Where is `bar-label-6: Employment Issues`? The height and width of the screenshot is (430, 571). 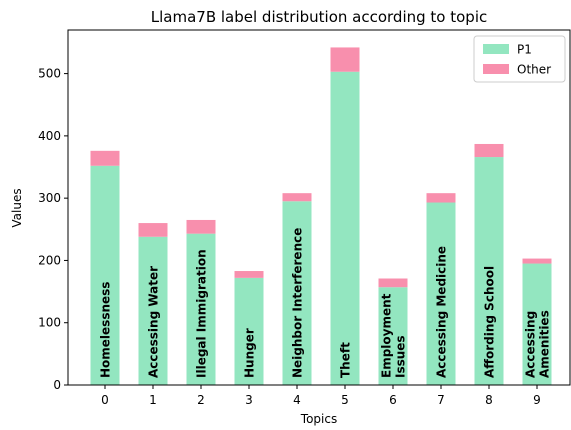
bar-label-6: Employment Issues is located at coordinates (394, 335).